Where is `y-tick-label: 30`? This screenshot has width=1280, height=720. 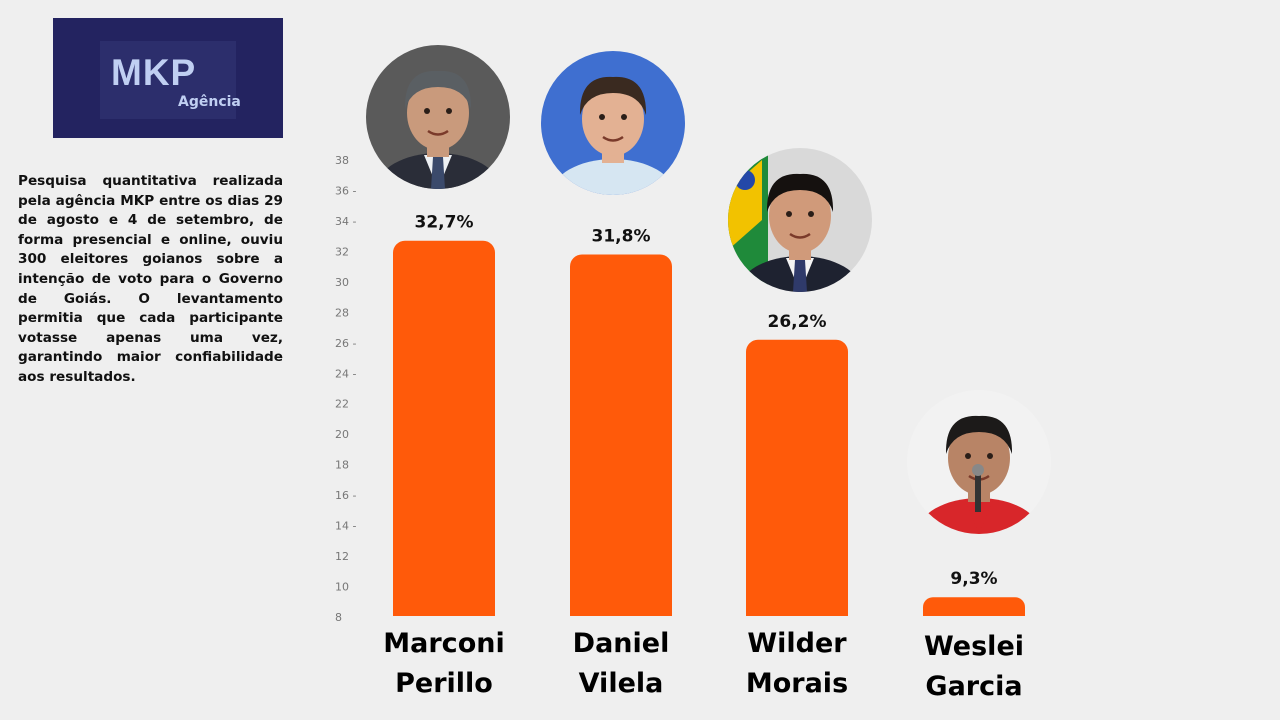
y-tick-label: 30 is located at coordinates (342, 282).